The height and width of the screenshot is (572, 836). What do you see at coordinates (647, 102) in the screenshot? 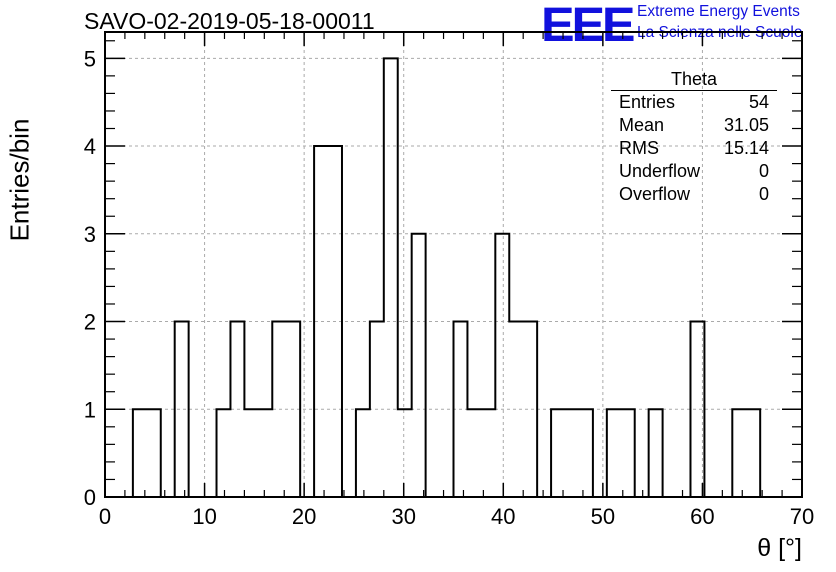
I see `stats-label: Entries` at bounding box center [647, 102].